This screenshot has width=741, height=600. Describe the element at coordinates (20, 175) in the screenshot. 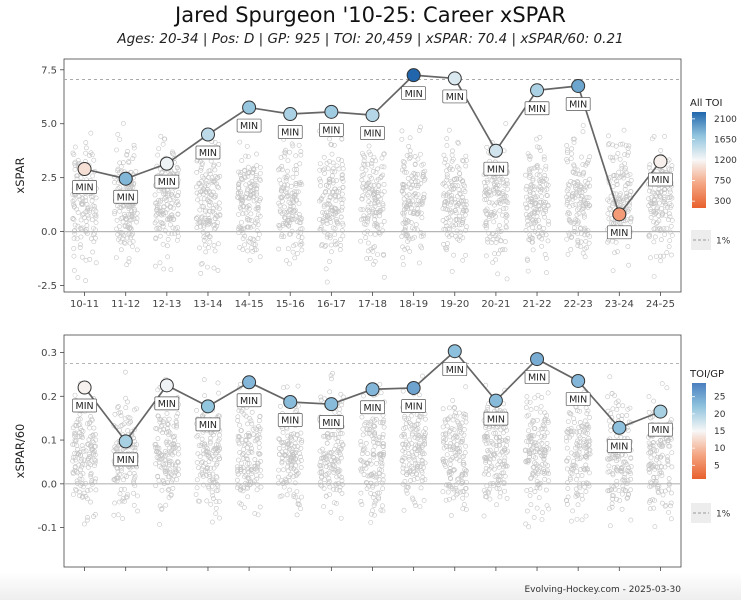

I see `y-axis-label: xSPAR` at that location.